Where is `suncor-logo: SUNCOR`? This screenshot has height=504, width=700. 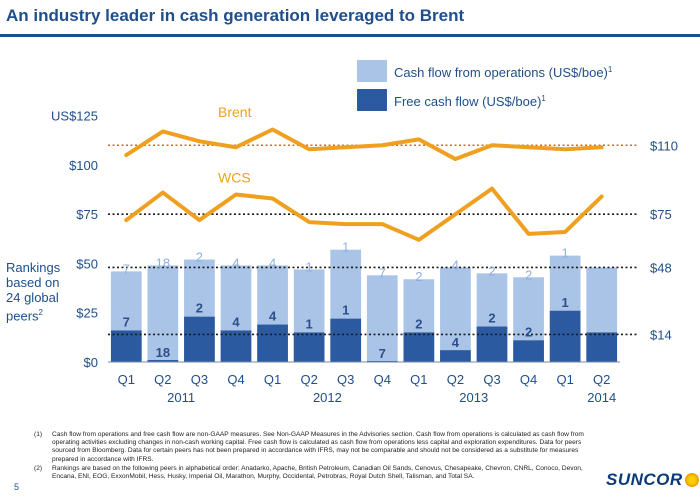 suncor-logo: SUNCOR is located at coordinates (652, 480).